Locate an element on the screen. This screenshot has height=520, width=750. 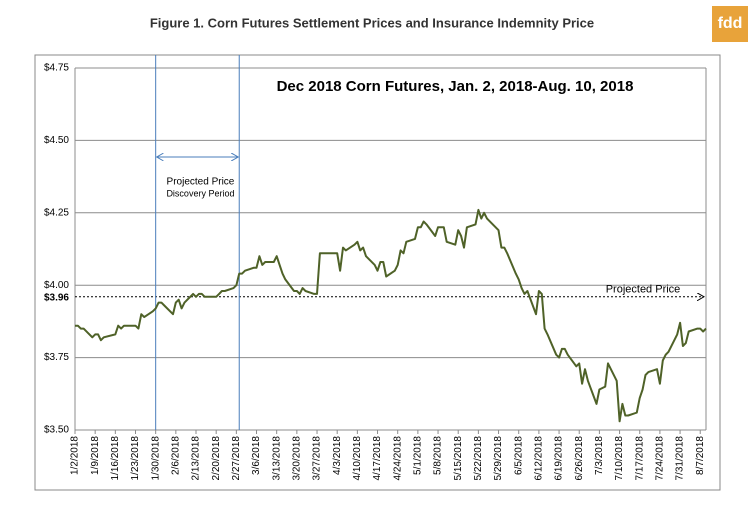
x-tick-label: 5/8/2018 is located at coordinates (438, 455).